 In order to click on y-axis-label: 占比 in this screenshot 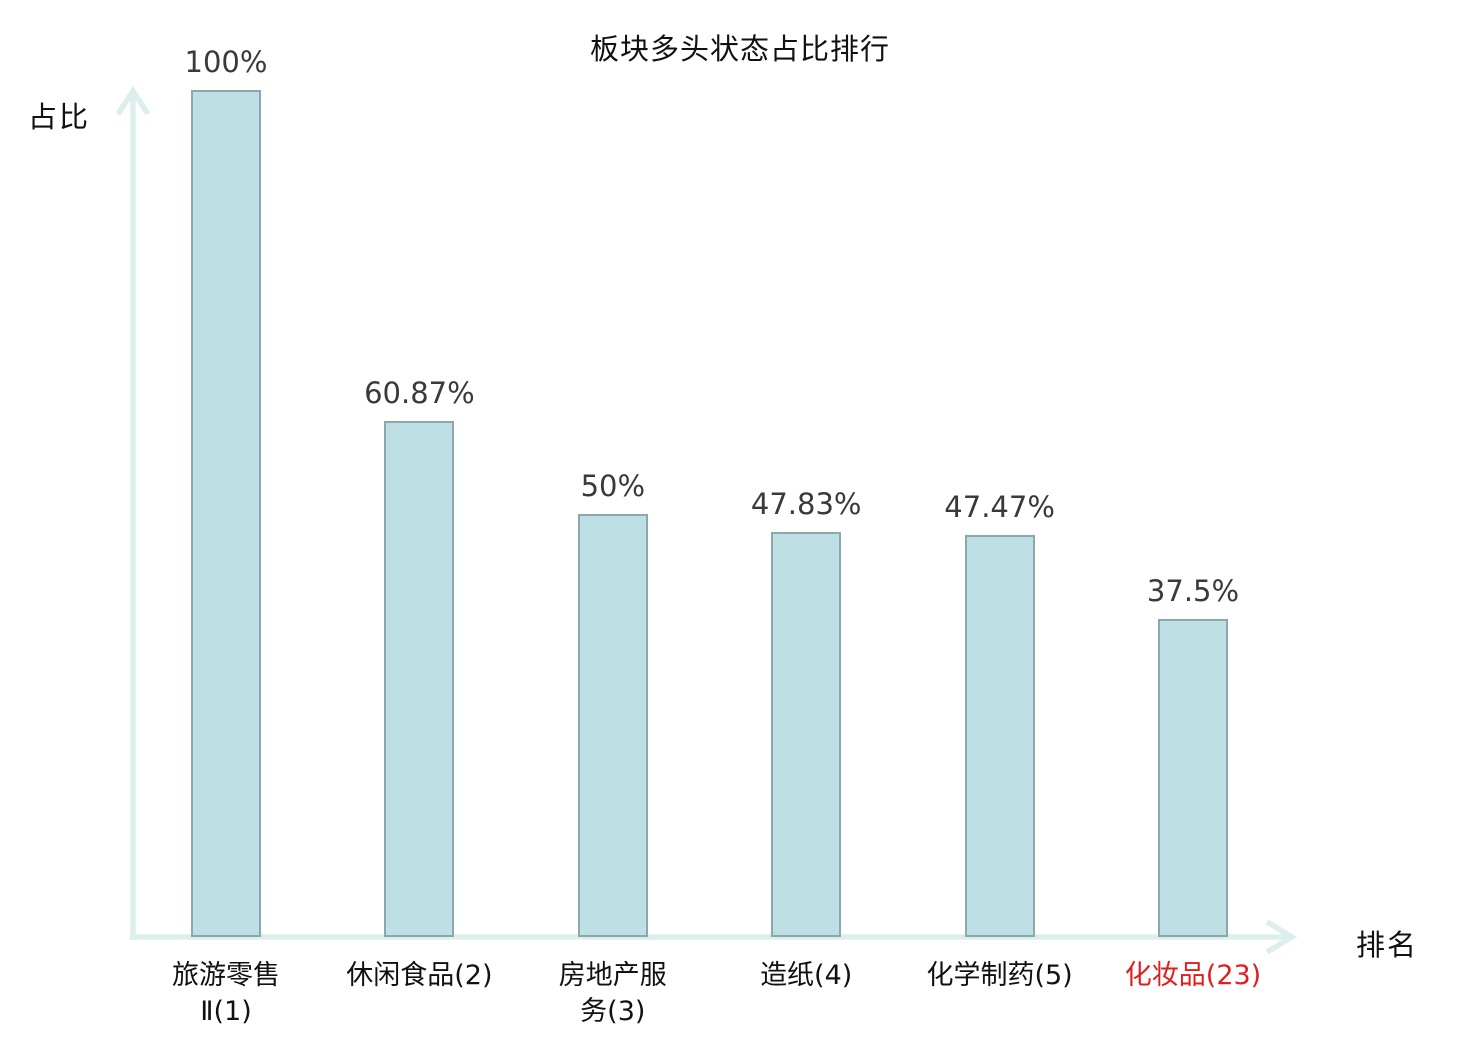, I will do `click(59, 117)`.